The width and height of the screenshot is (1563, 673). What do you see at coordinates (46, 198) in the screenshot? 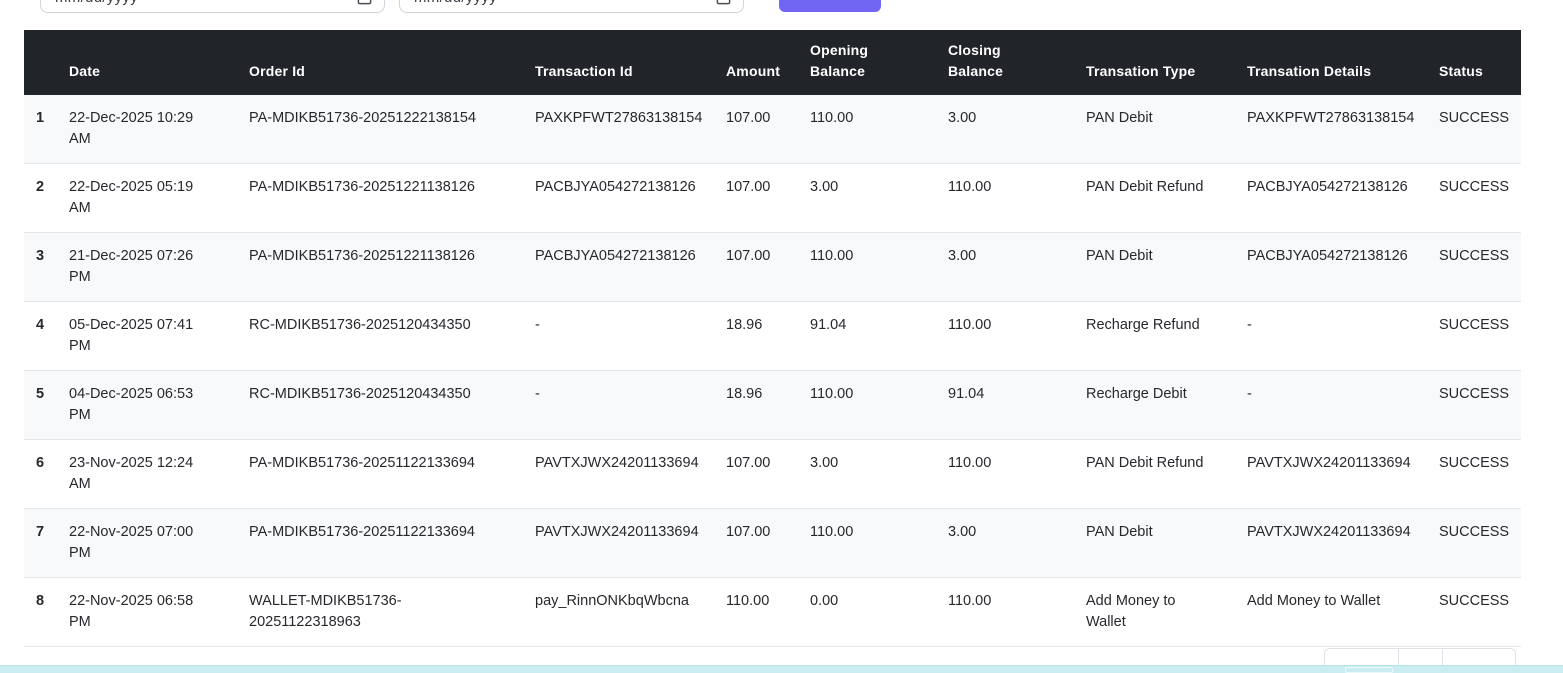
I see `row-index: 2` at bounding box center [46, 198].